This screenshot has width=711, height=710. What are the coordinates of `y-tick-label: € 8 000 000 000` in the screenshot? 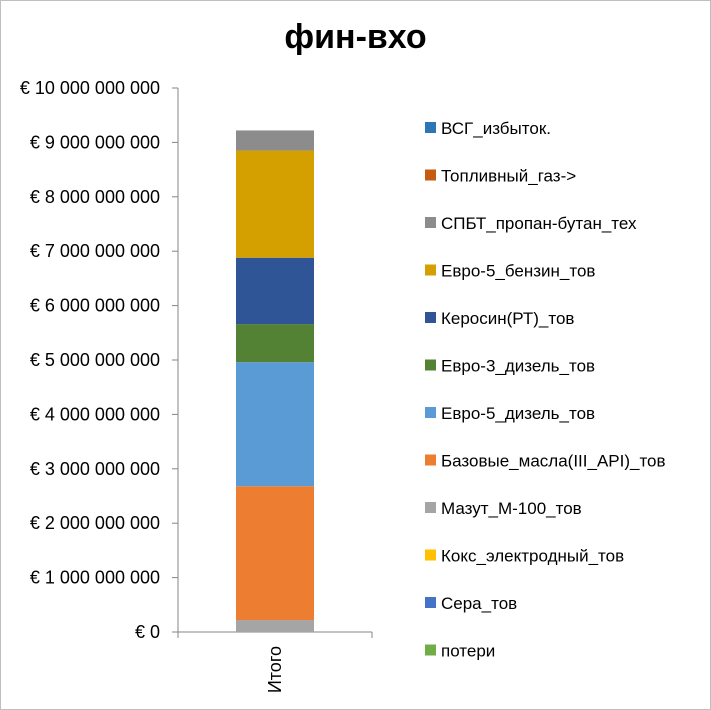 It's located at (95, 197).